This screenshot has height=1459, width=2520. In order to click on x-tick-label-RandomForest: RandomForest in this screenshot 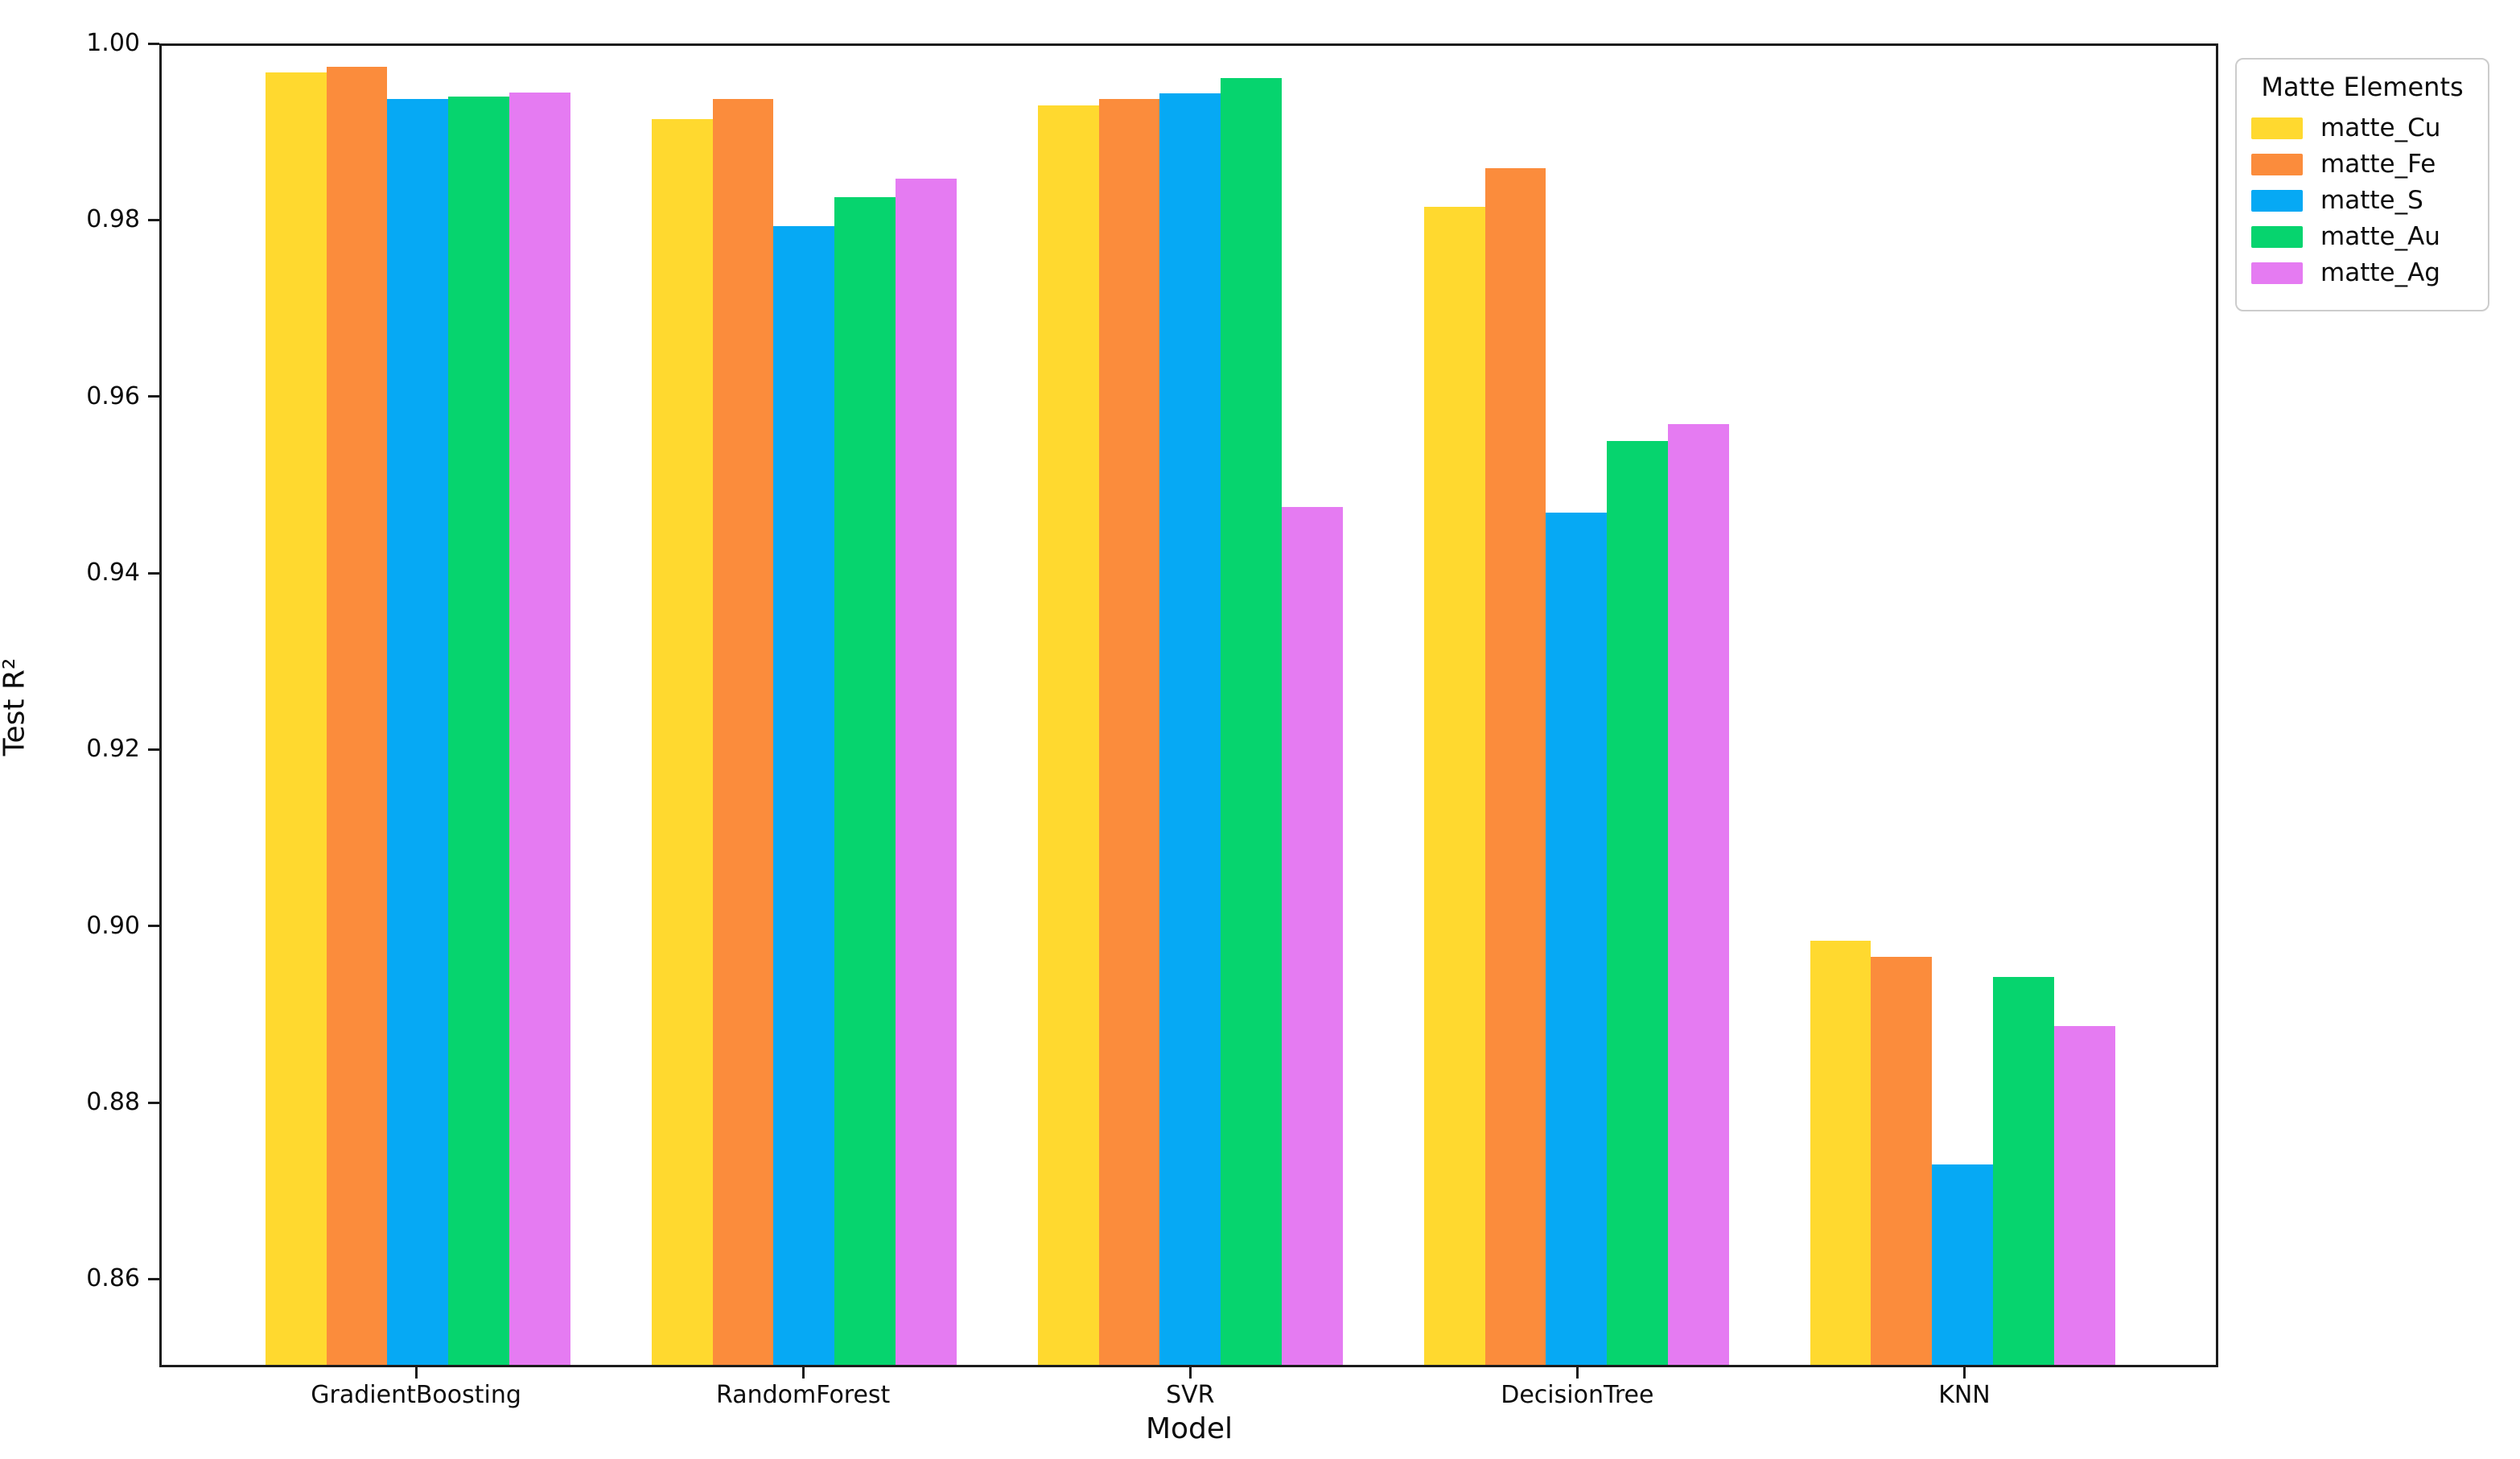, I will do `click(804, 1395)`.